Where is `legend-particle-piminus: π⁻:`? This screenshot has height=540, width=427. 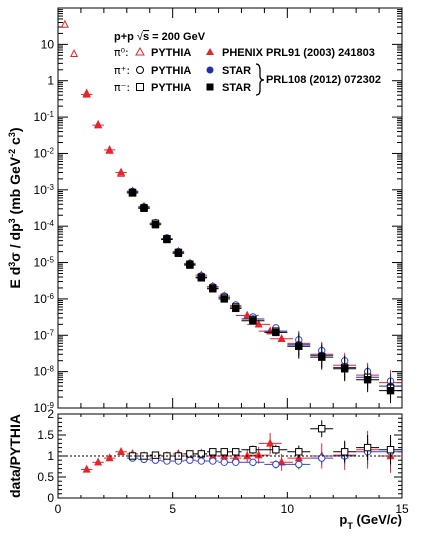
legend-particle-piminus: π⁻: is located at coordinates (122, 87).